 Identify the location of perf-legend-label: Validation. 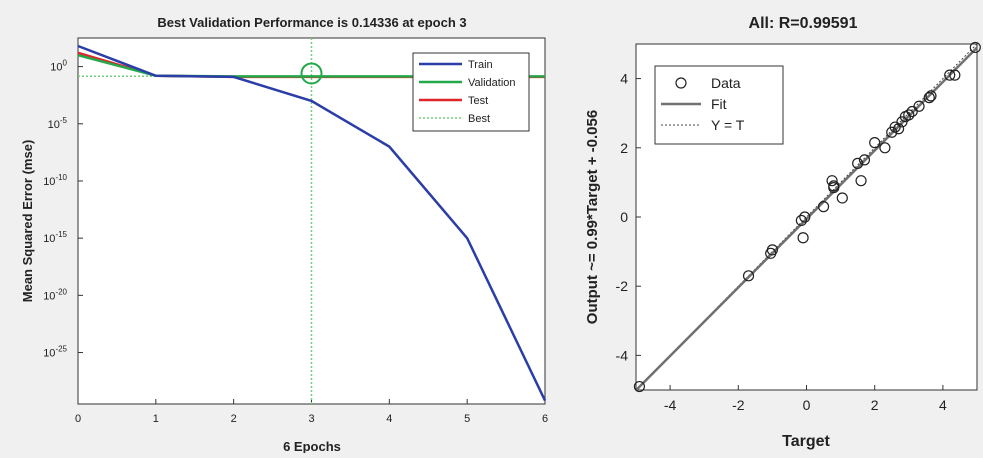
(492, 83).